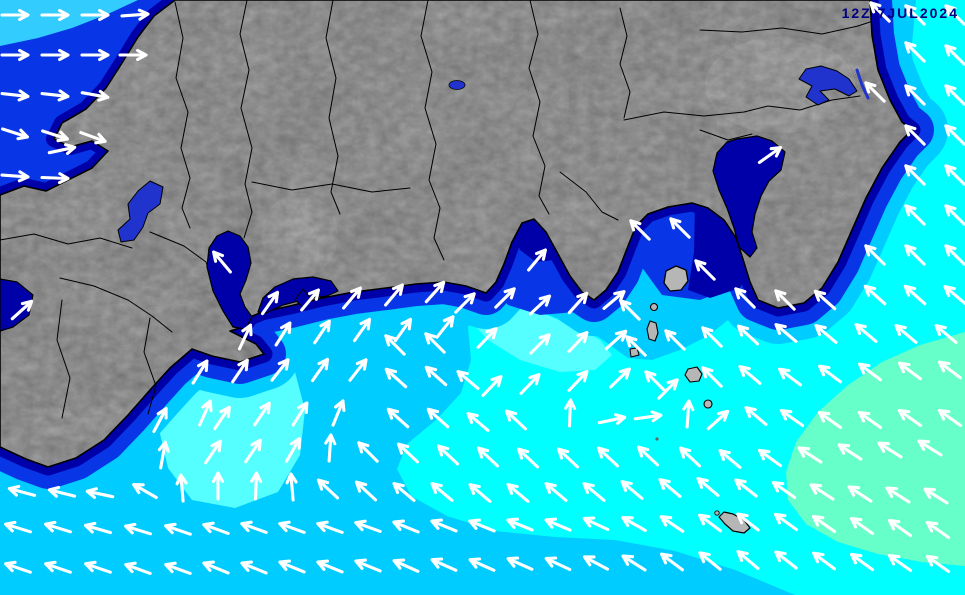  What do you see at coordinates (652, 331) in the screenshot?
I see `island-niijima` at bounding box center [652, 331].